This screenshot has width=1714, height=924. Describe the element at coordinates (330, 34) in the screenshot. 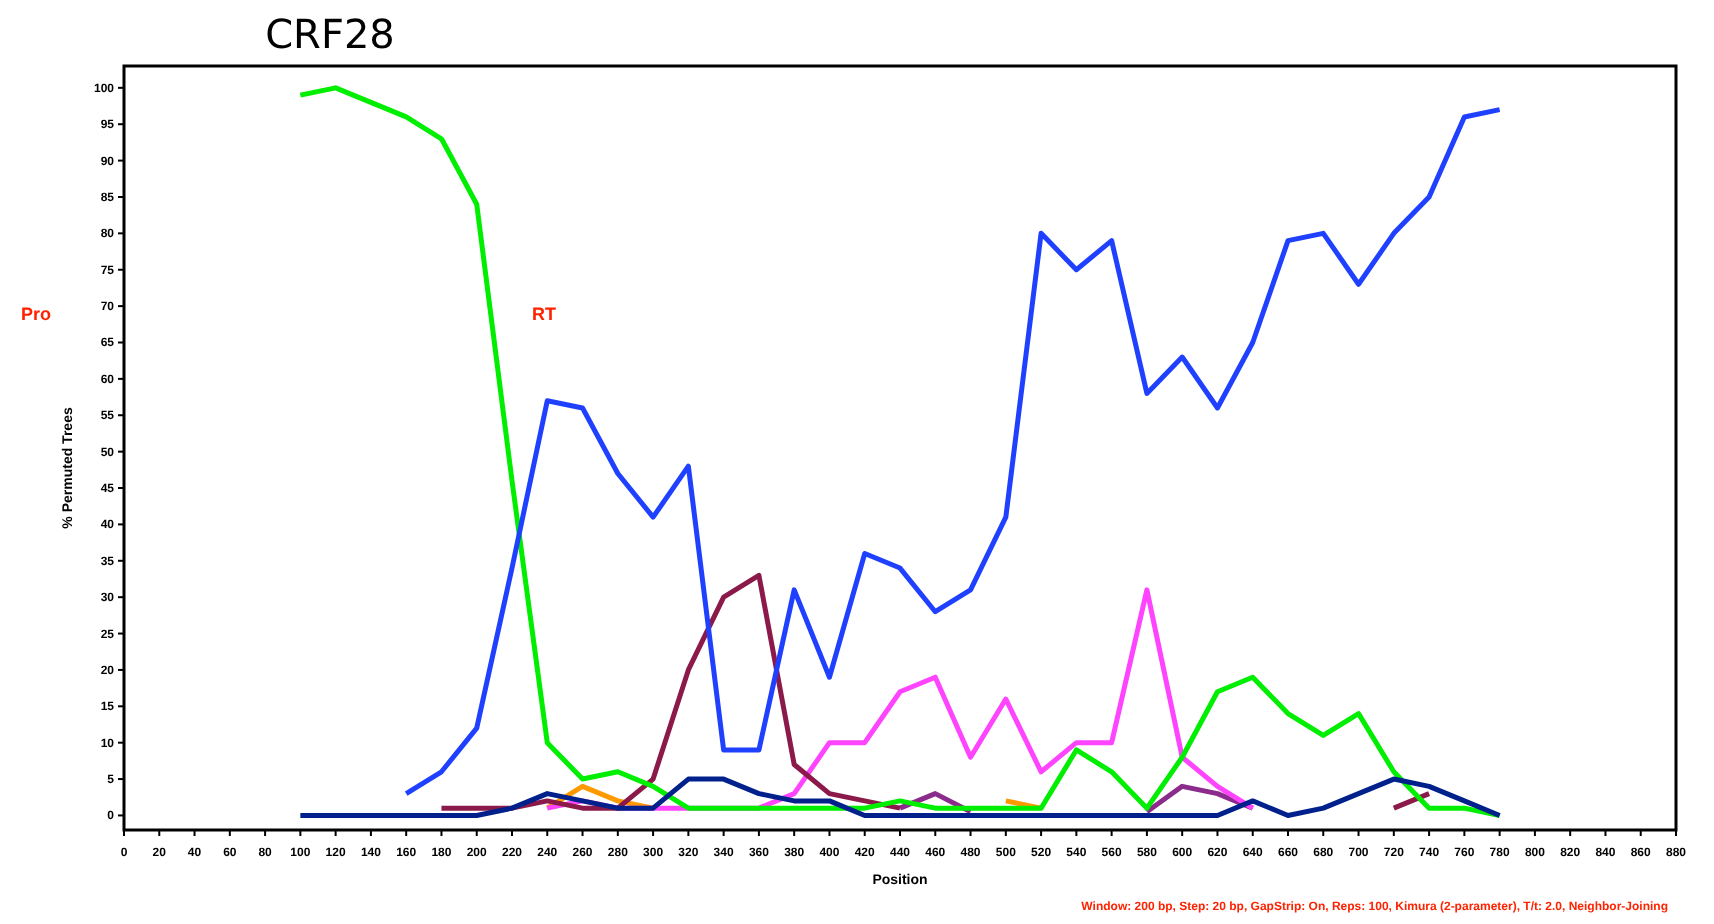

I see `chart-title: CRF28` at that location.